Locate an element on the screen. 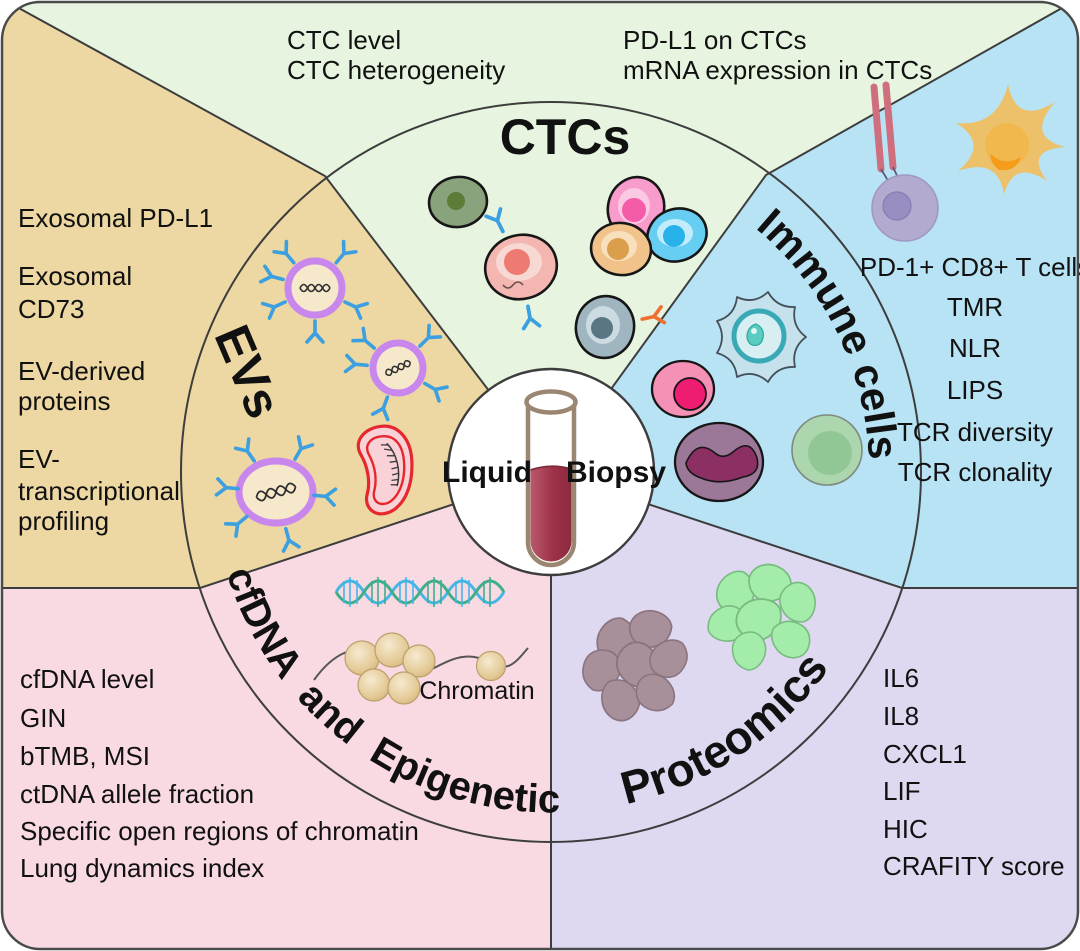  label-exosomal: Exosomal is located at coordinates (75, 276).